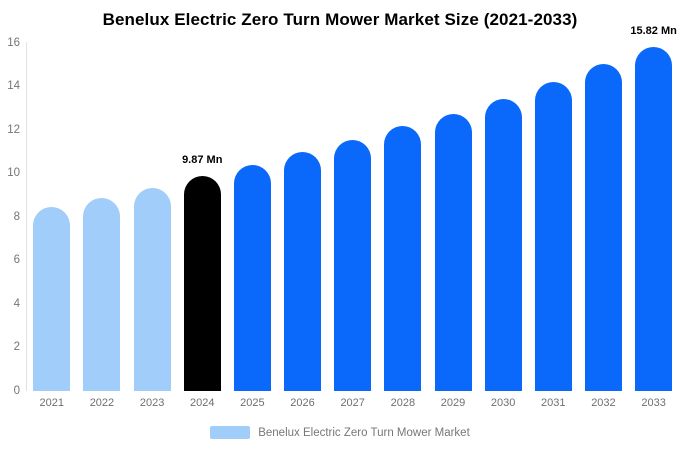 The width and height of the screenshot is (680, 450). I want to click on x-axis-label-2032: 2032, so click(603, 403).